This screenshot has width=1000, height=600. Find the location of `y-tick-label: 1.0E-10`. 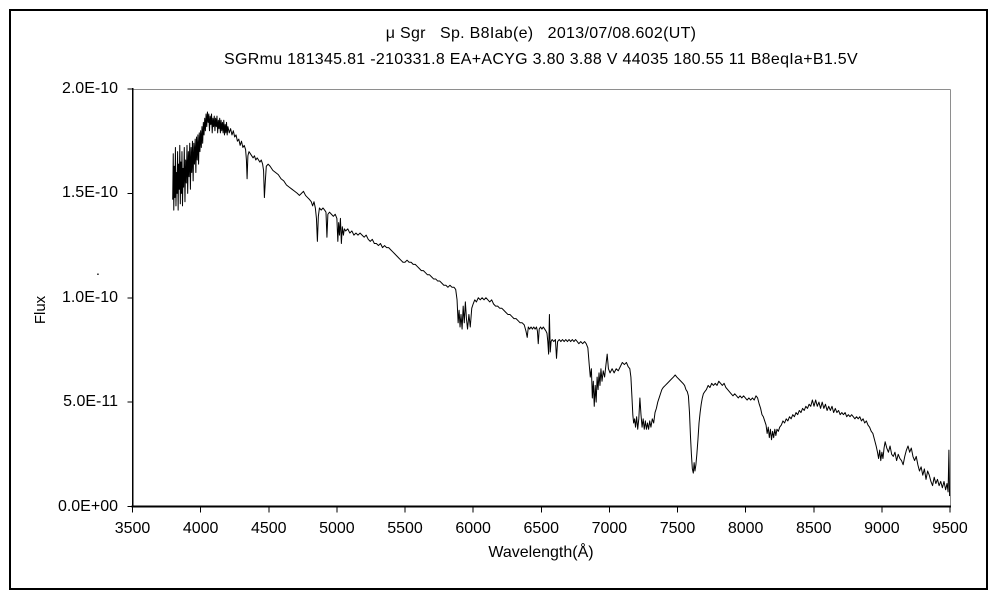

y-tick-label: 1.0E-10 is located at coordinates (89, 297).